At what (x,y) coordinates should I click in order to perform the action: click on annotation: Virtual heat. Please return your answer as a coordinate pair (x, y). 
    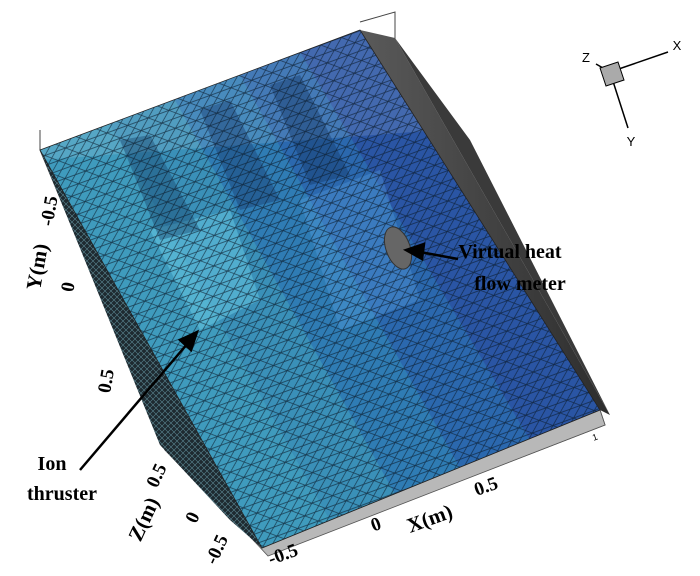
    Looking at the image, I should click on (509, 252).